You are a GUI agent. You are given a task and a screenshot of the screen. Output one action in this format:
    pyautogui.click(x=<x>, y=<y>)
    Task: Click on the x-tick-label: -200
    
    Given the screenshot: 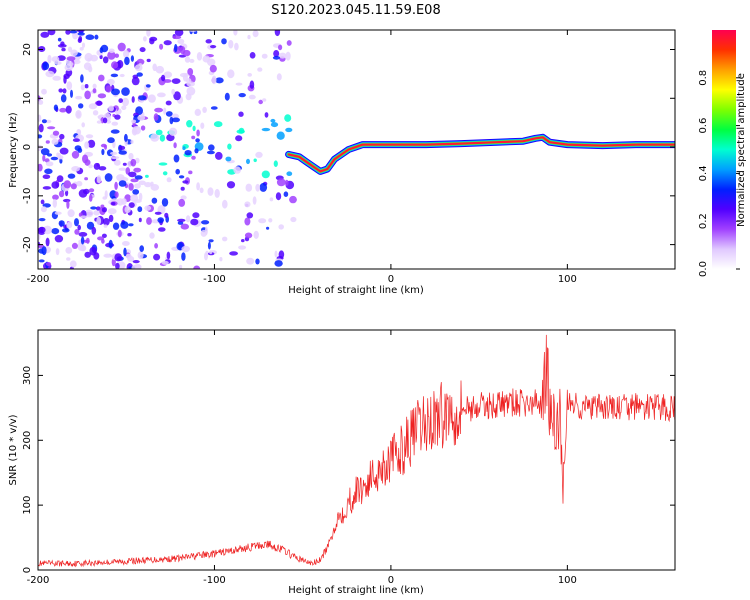 What is the action you would take?
    pyautogui.click(x=38, y=279)
    